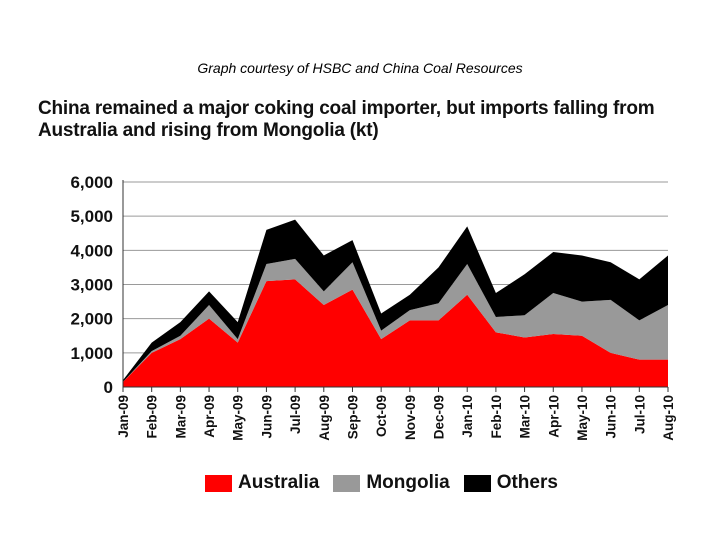 This screenshot has width=720, height=540. I want to click on y-tick-label: 2,000, so click(91, 319).